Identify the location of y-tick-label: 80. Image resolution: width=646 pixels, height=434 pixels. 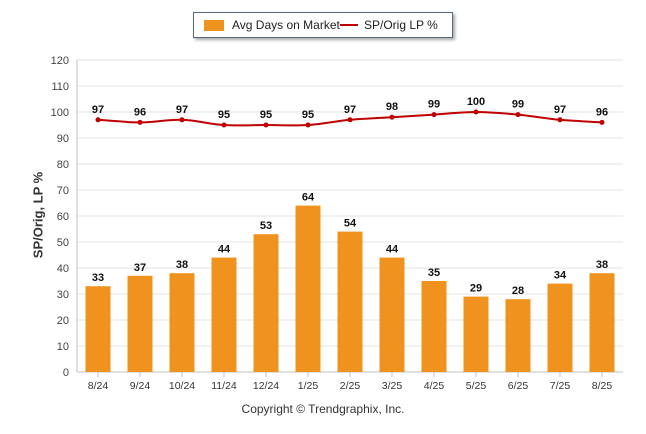
(63, 165).